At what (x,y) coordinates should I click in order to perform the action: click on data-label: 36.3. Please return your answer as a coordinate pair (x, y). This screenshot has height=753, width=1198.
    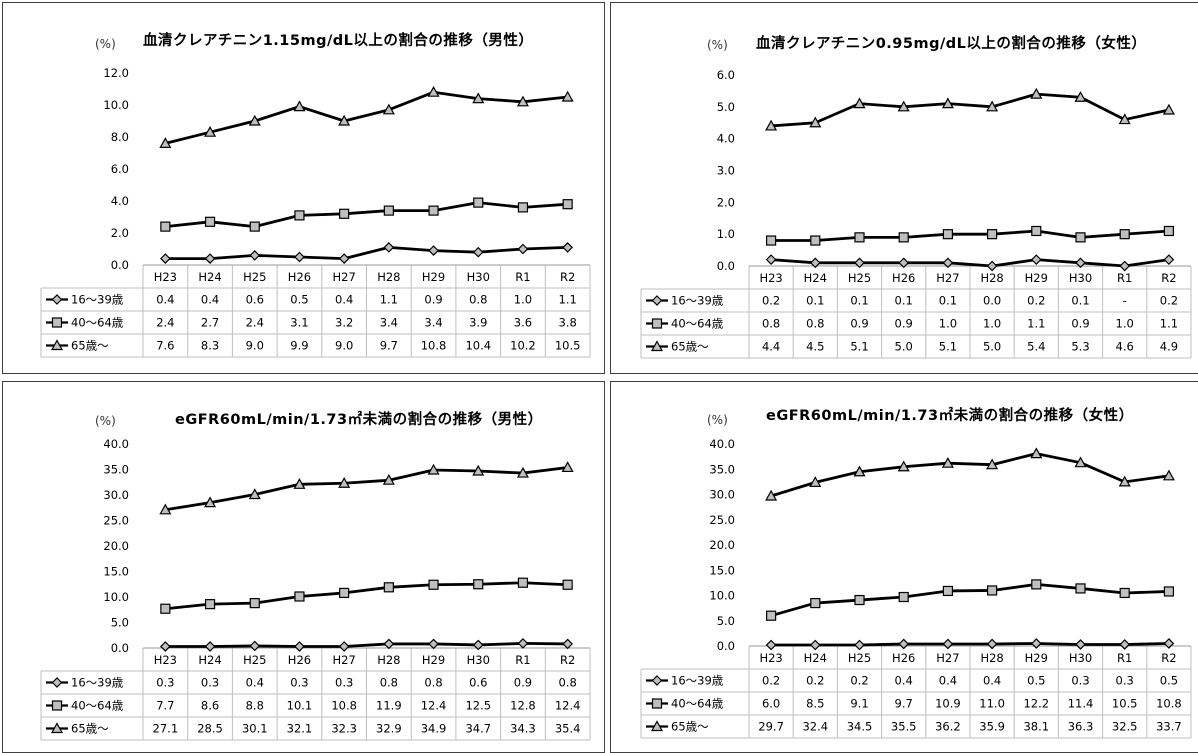
    Looking at the image, I should click on (1081, 727).